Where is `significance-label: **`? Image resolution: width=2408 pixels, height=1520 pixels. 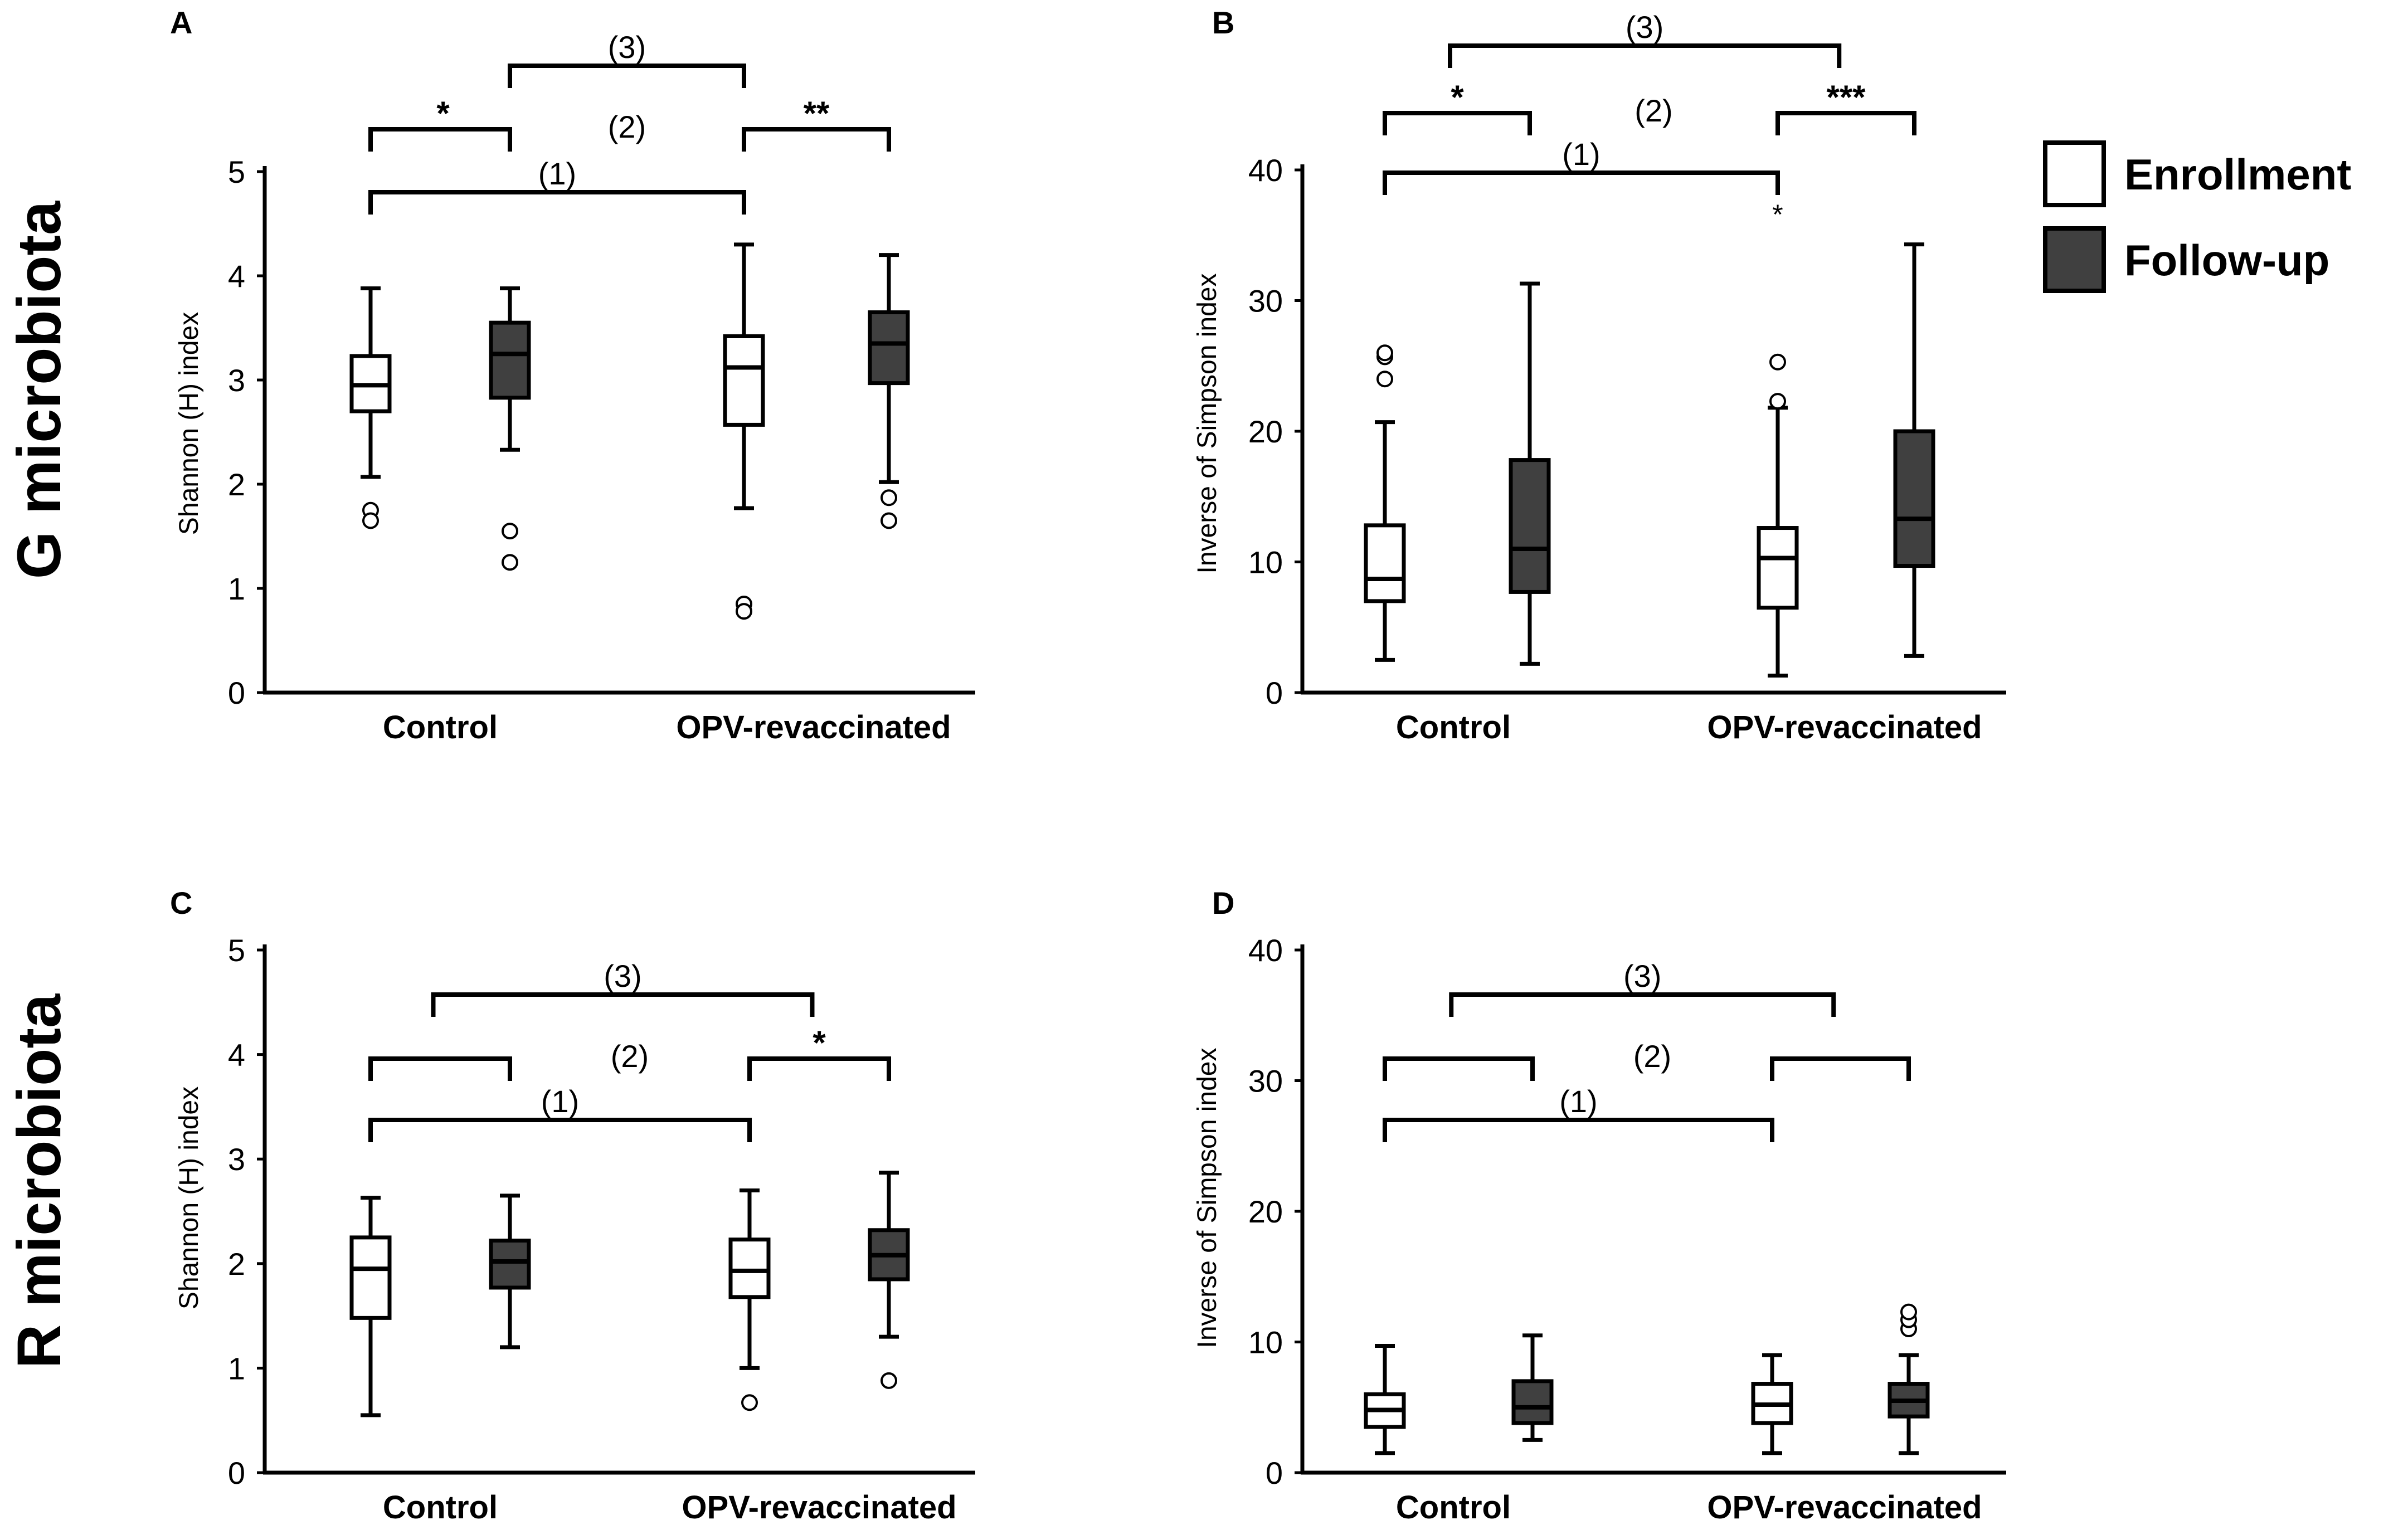 significance-label: ** is located at coordinates (817, 113).